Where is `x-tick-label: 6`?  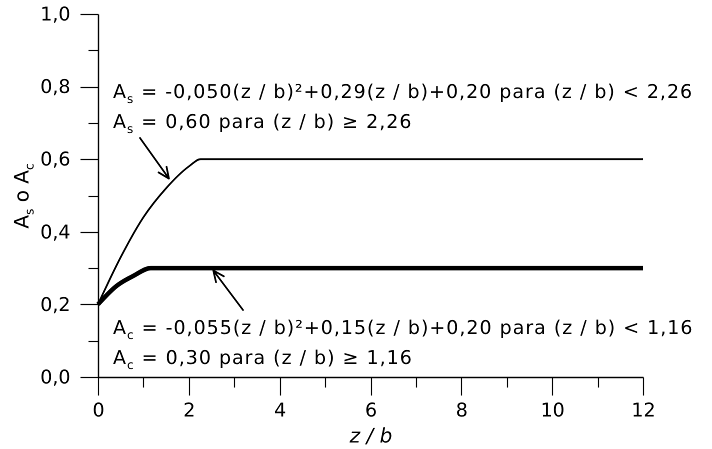
x-tick-label: 6 is located at coordinates (371, 411).